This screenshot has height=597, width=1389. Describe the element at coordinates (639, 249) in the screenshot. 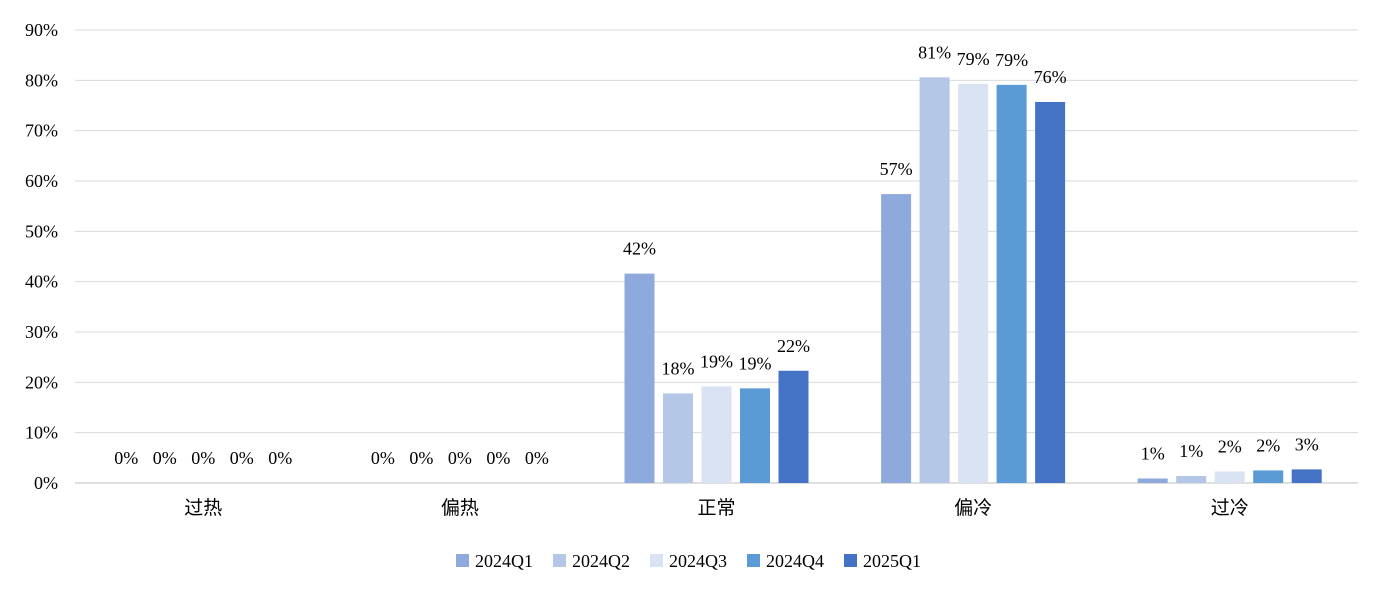

I see `data-label: 42%` at that location.